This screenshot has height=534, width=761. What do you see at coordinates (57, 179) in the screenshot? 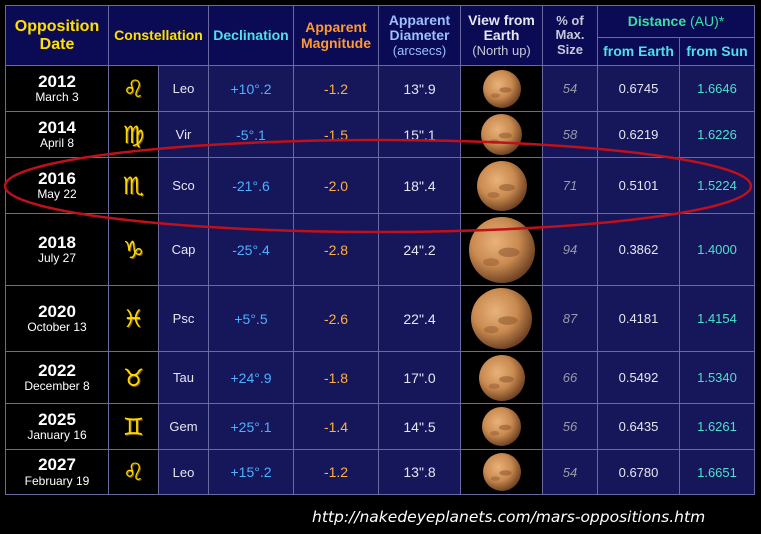
I see `year: 2016` at bounding box center [57, 179].